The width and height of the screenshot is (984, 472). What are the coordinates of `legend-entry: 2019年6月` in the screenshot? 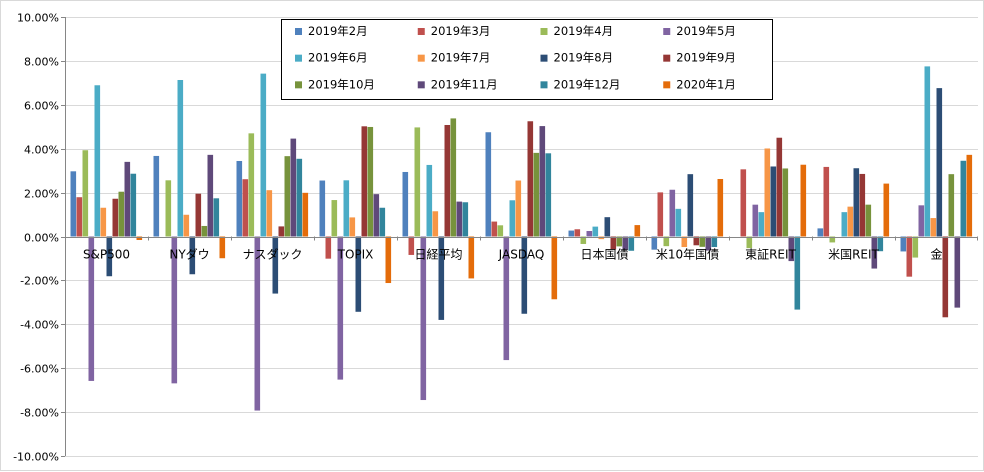 It's located at (338, 58).